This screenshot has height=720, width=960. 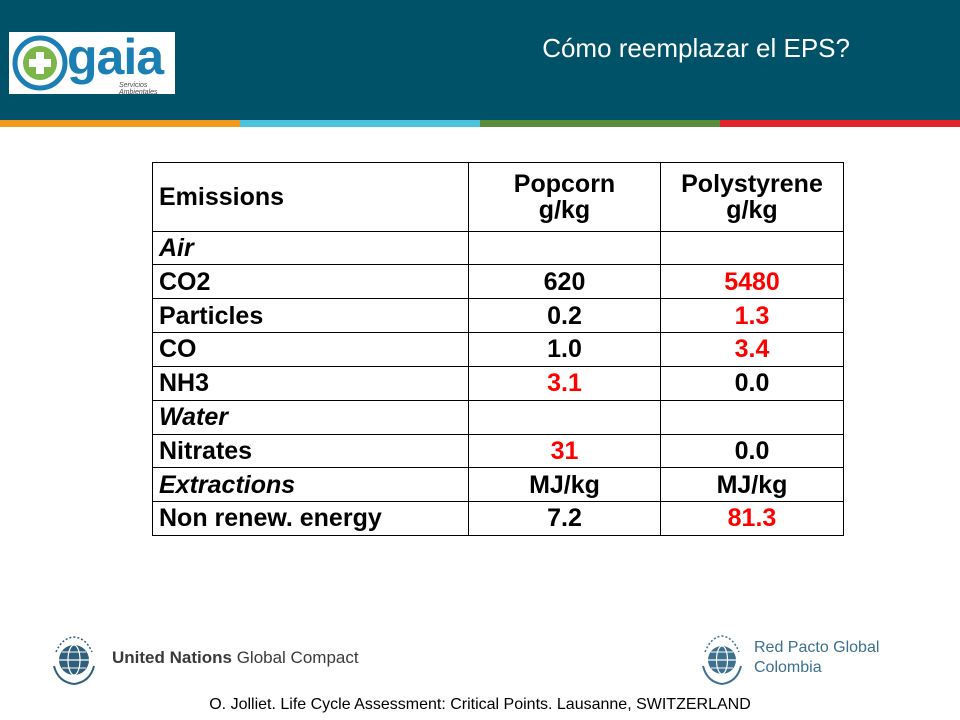 I want to click on row-label: Particles, so click(x=310, y=316).